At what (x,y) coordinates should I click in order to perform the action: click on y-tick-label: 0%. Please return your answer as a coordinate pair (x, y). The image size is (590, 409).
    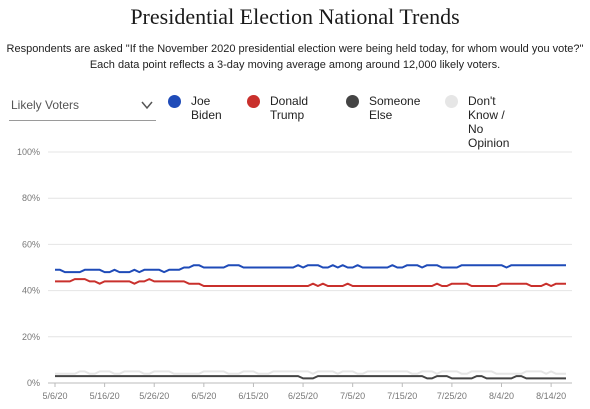
    Looking at the image, I should click on (33, 383).